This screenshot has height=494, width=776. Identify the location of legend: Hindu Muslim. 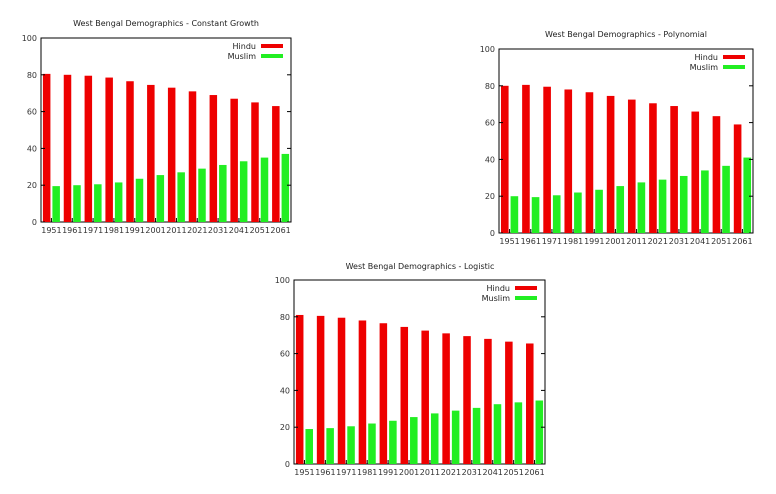
(509, 293).